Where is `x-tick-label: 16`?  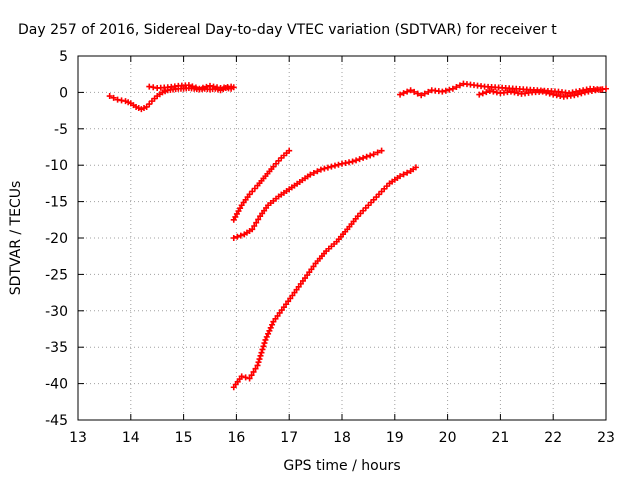 x-tick-label: 16 is located at coordinates (236, 438).